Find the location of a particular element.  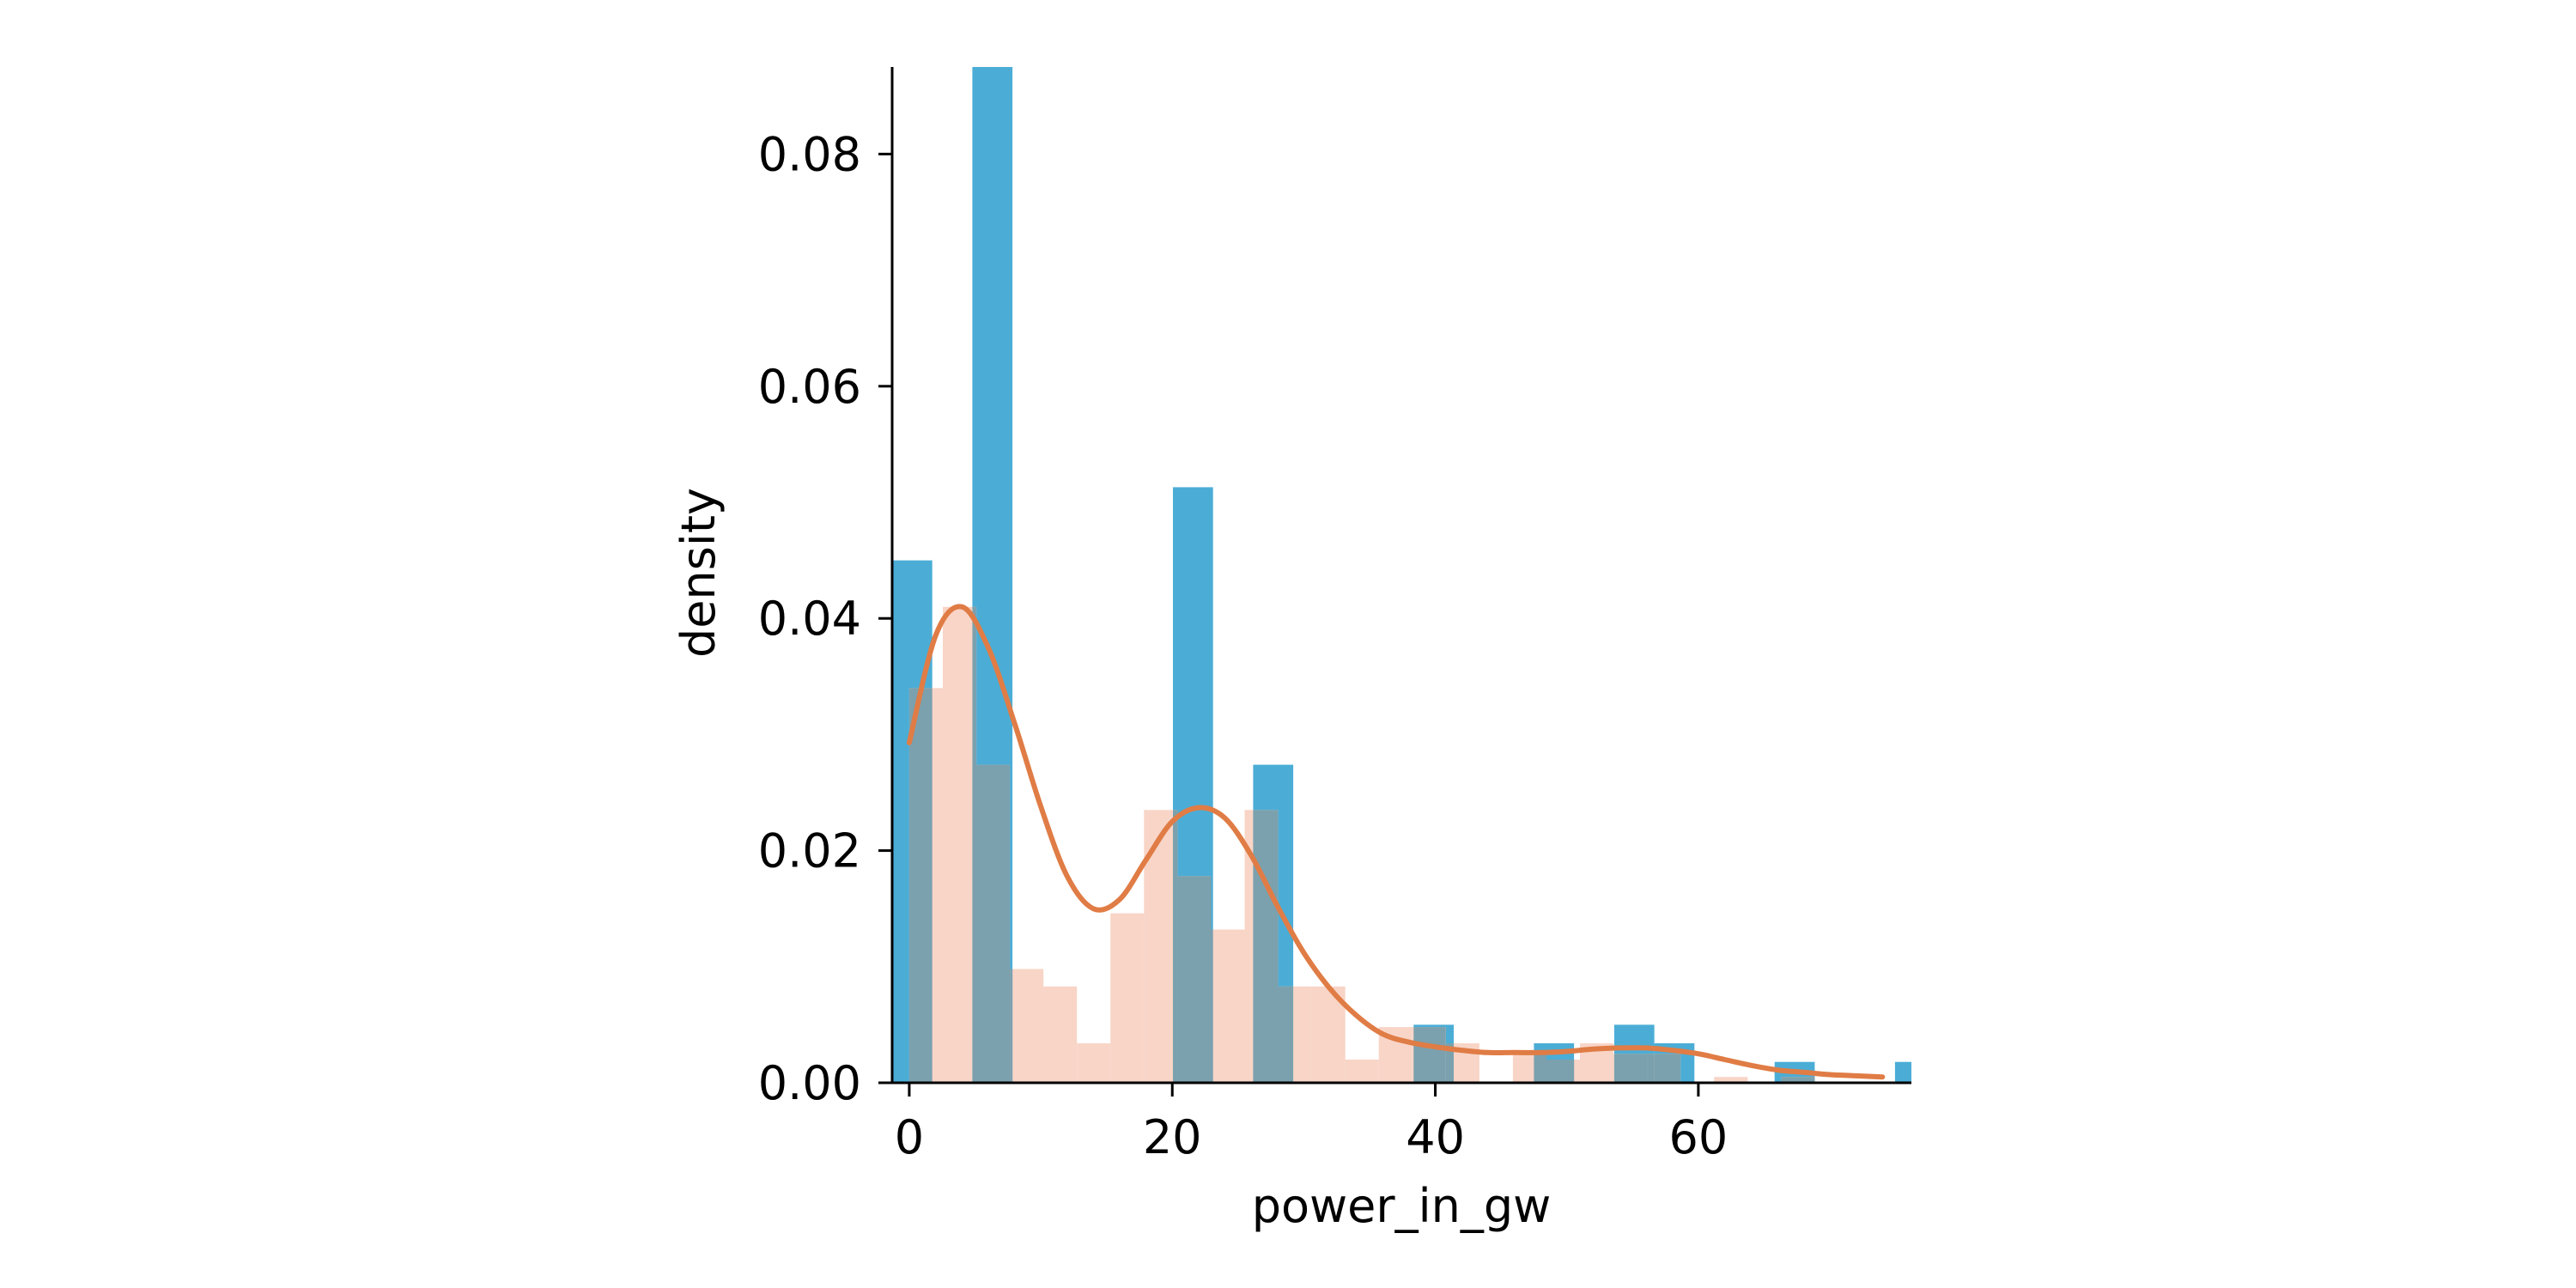

x-tick-label-1: 20 is located at coordinates (1173, 1137).